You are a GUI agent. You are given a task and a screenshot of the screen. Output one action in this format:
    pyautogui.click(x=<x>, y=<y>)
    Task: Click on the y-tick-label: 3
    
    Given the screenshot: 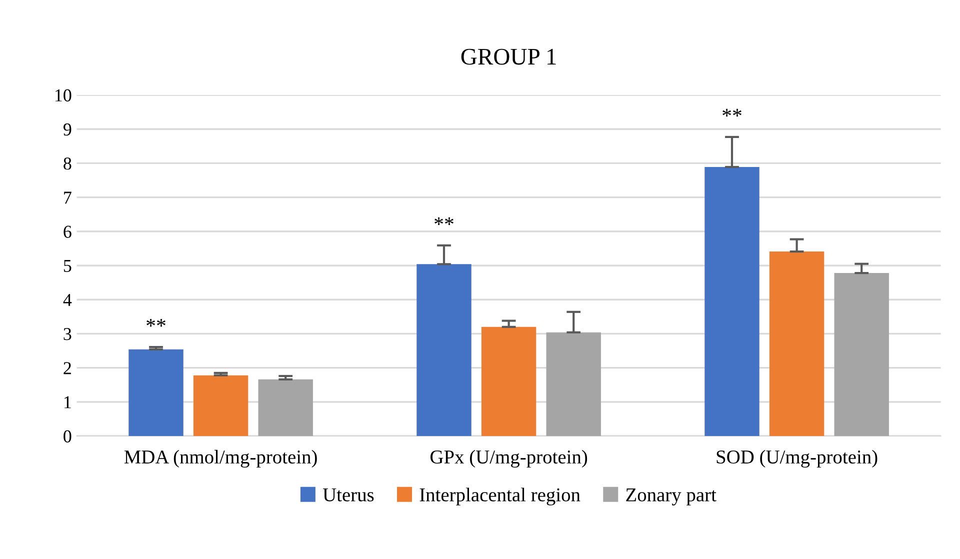 What is the action you would take?
    pyautogui.click(x=68, y=334)
    